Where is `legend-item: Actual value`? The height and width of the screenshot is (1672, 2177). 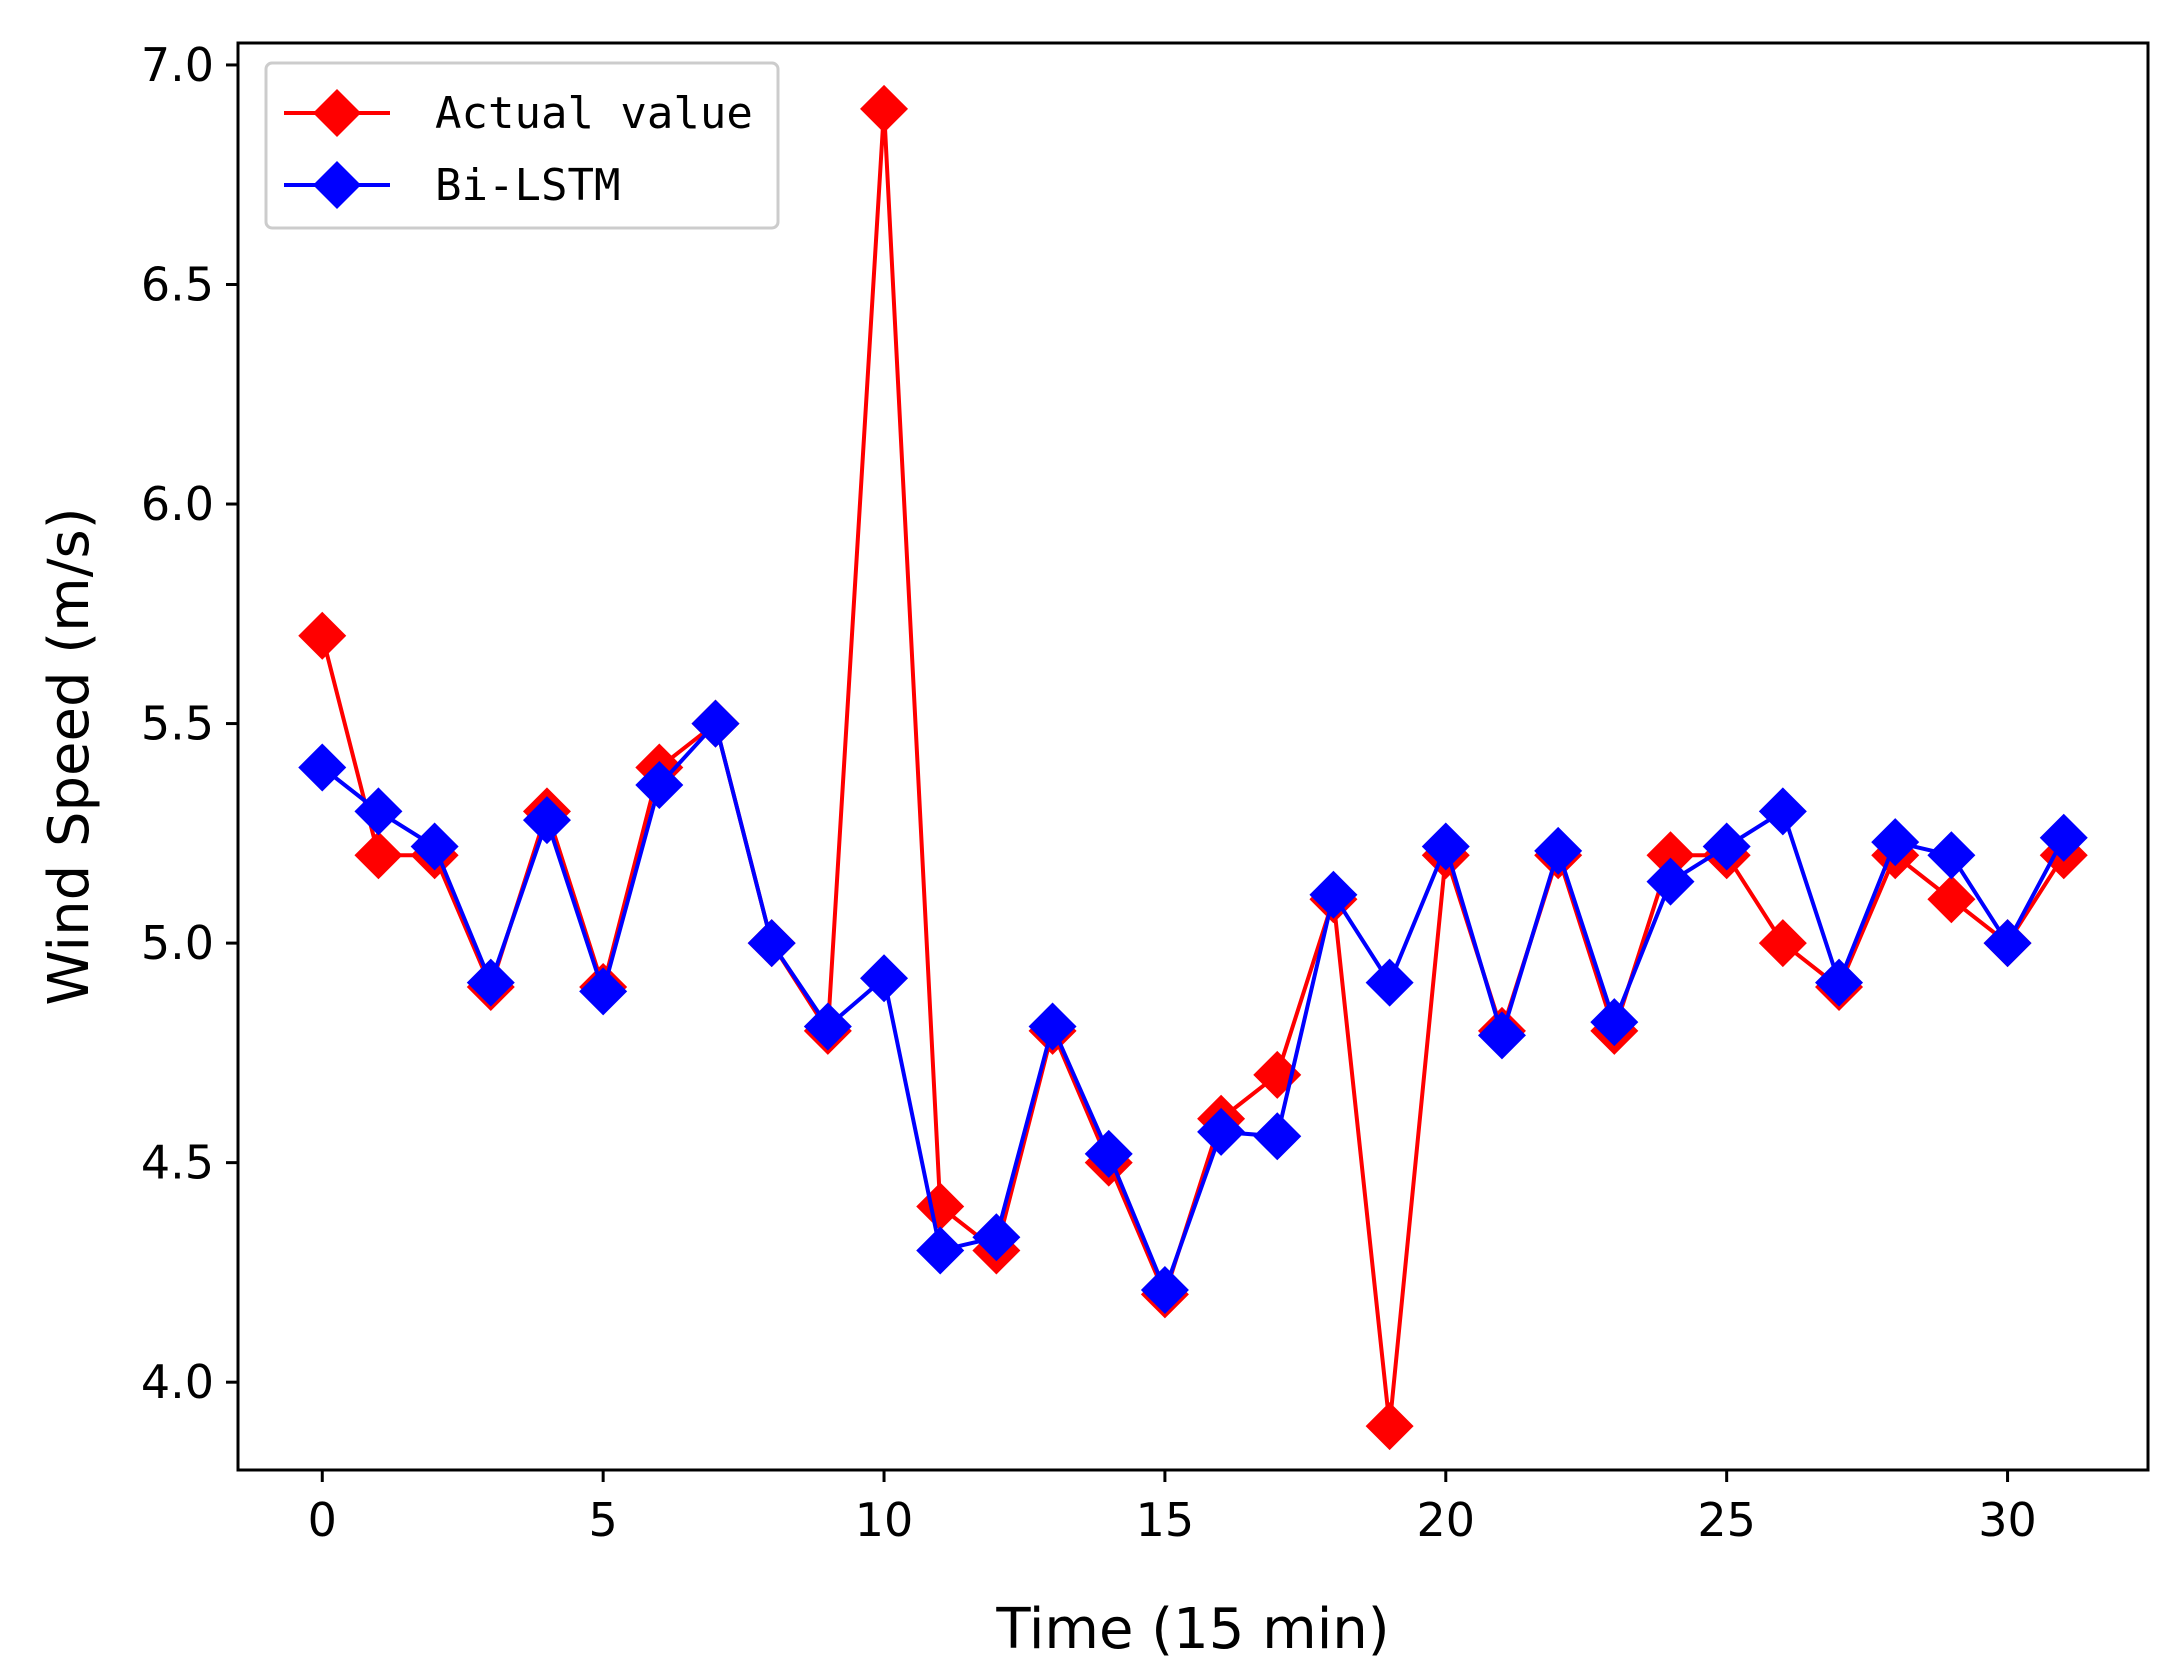
legend-item: Actual value is located at coordinates (518, 113).